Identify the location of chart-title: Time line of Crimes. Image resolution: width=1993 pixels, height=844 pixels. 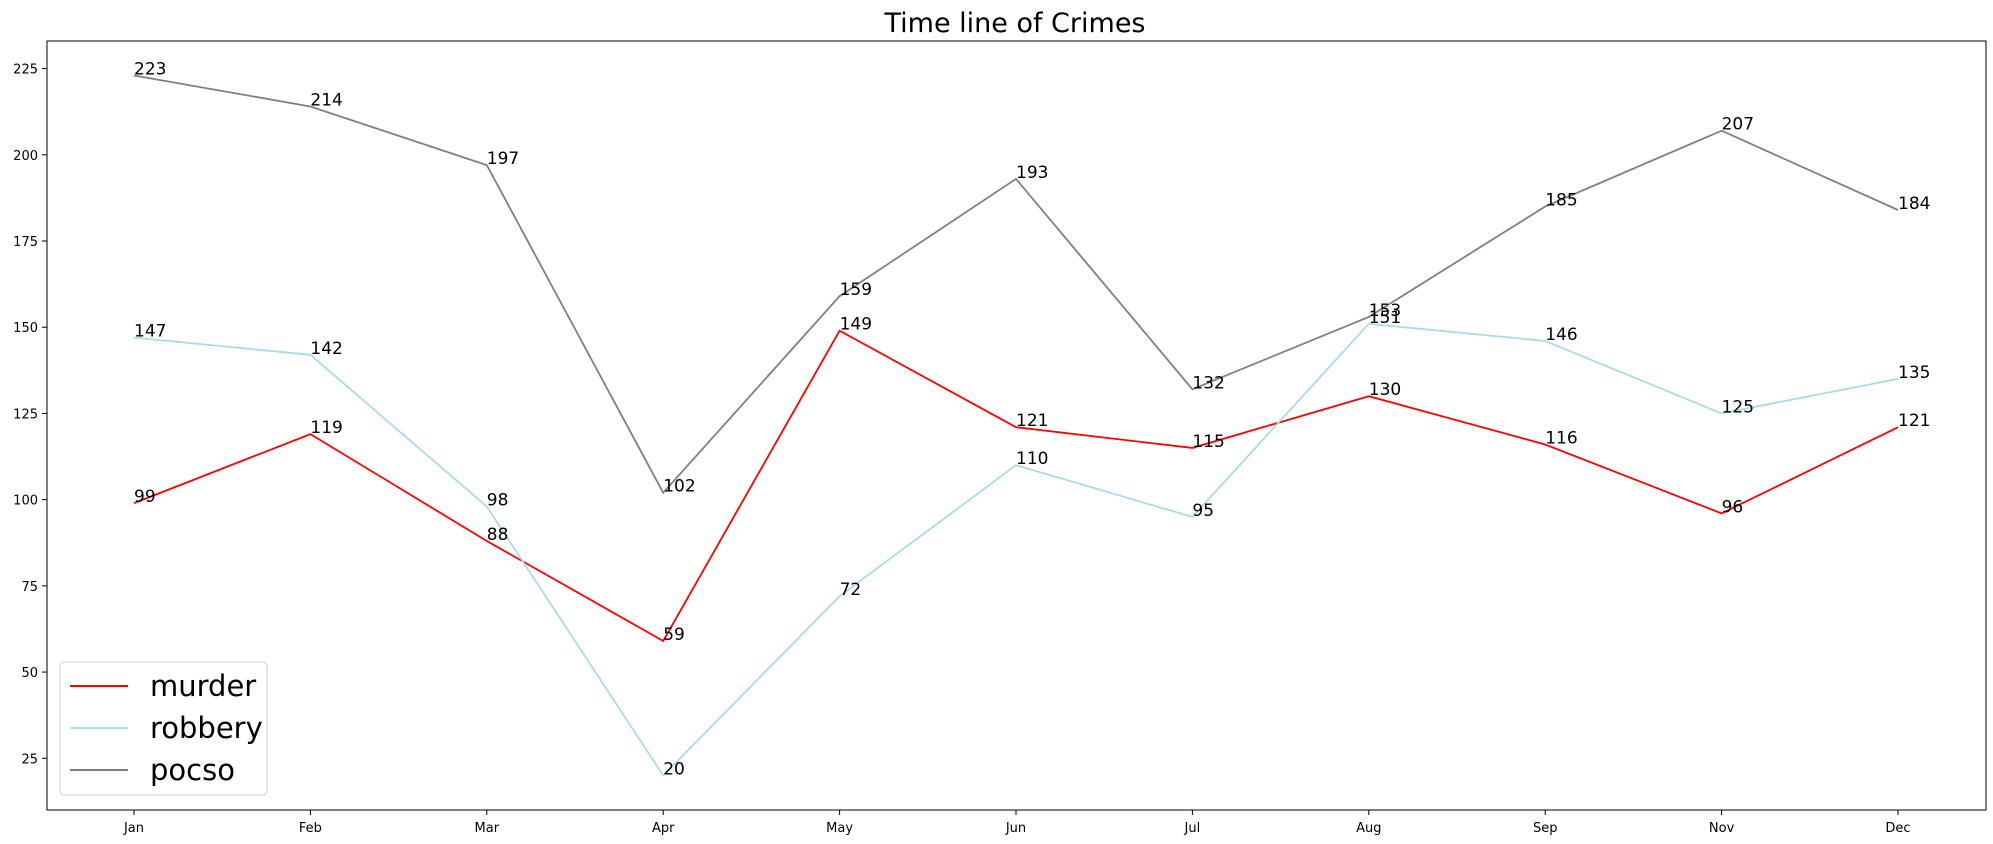
(1014, 23).